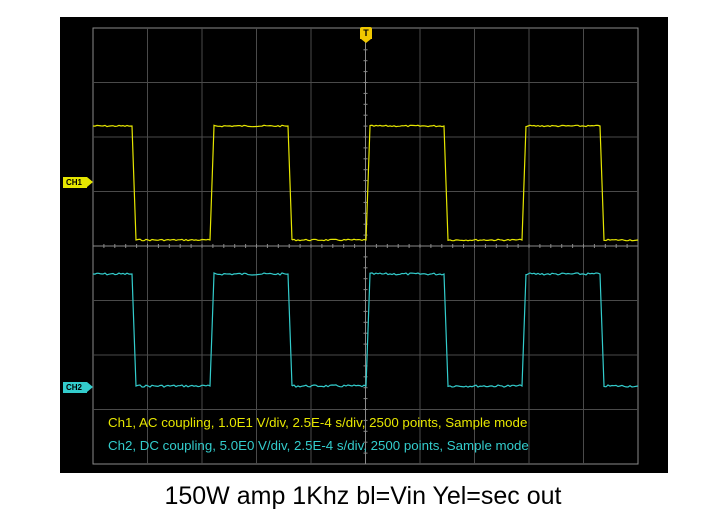 This screenshot has height=528, width=726. I want to click on ch1-level-marker: CH1, so click(78, 182).